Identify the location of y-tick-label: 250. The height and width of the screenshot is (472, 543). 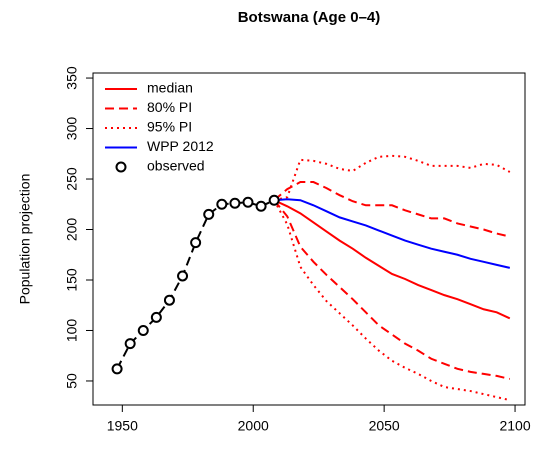
(72, 179).